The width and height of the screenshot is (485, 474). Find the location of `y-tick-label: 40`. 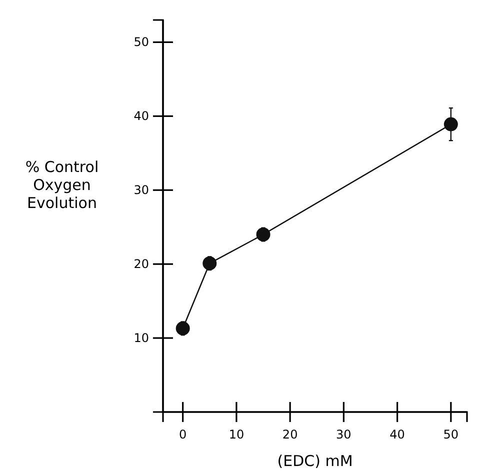

y-tick-label: 40 is located at coordinates (141, 115).